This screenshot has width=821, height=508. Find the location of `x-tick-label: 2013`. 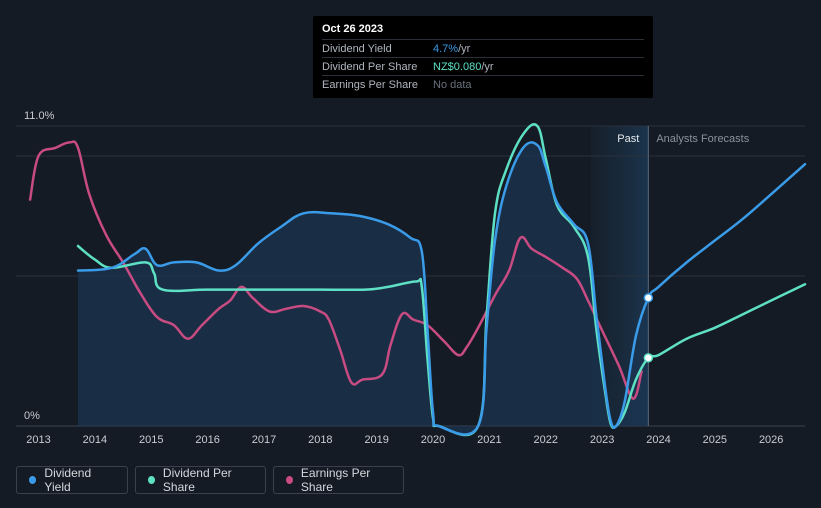

x-tick-label: 2013 is located at coordinates (38, 440).